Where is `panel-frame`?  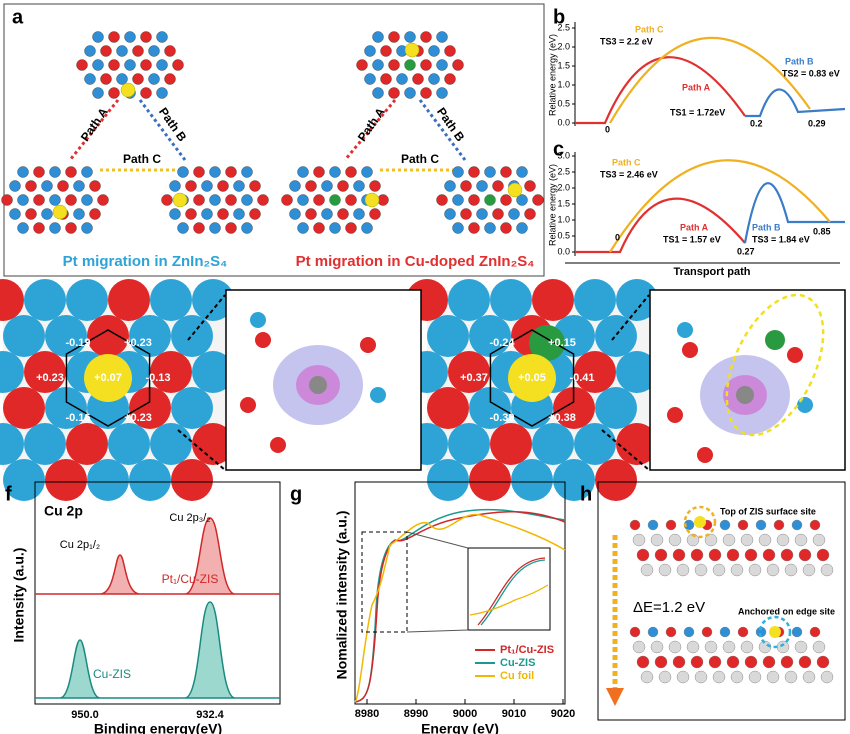 panel-frame is located at coordinates (721, 601).